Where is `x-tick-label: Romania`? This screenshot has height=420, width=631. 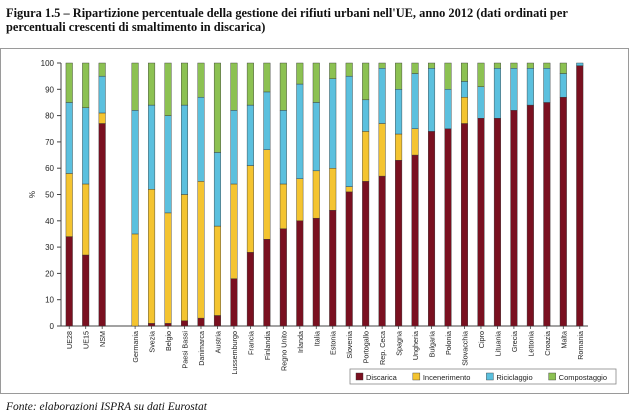
x-tick-label: Romania is located at coordinates (580, 345).